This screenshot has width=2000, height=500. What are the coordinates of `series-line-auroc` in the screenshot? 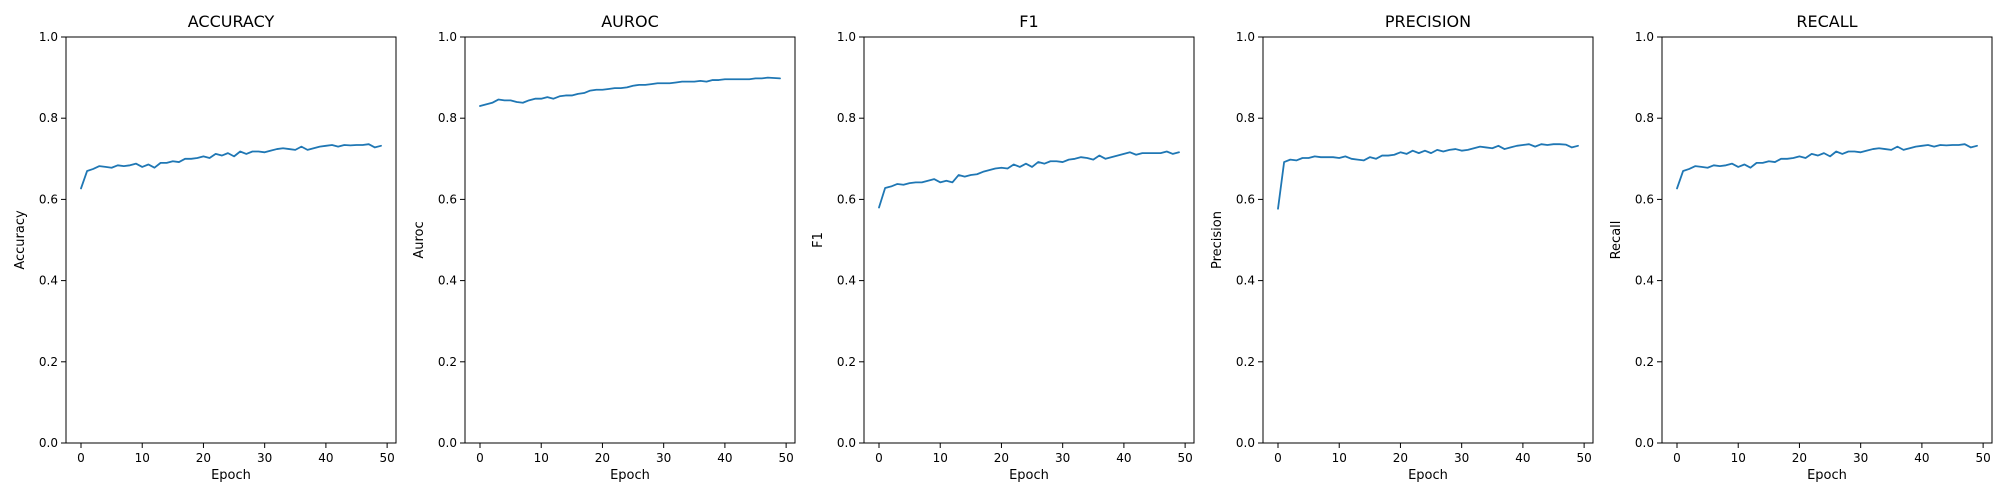 It's located at (630, 91).